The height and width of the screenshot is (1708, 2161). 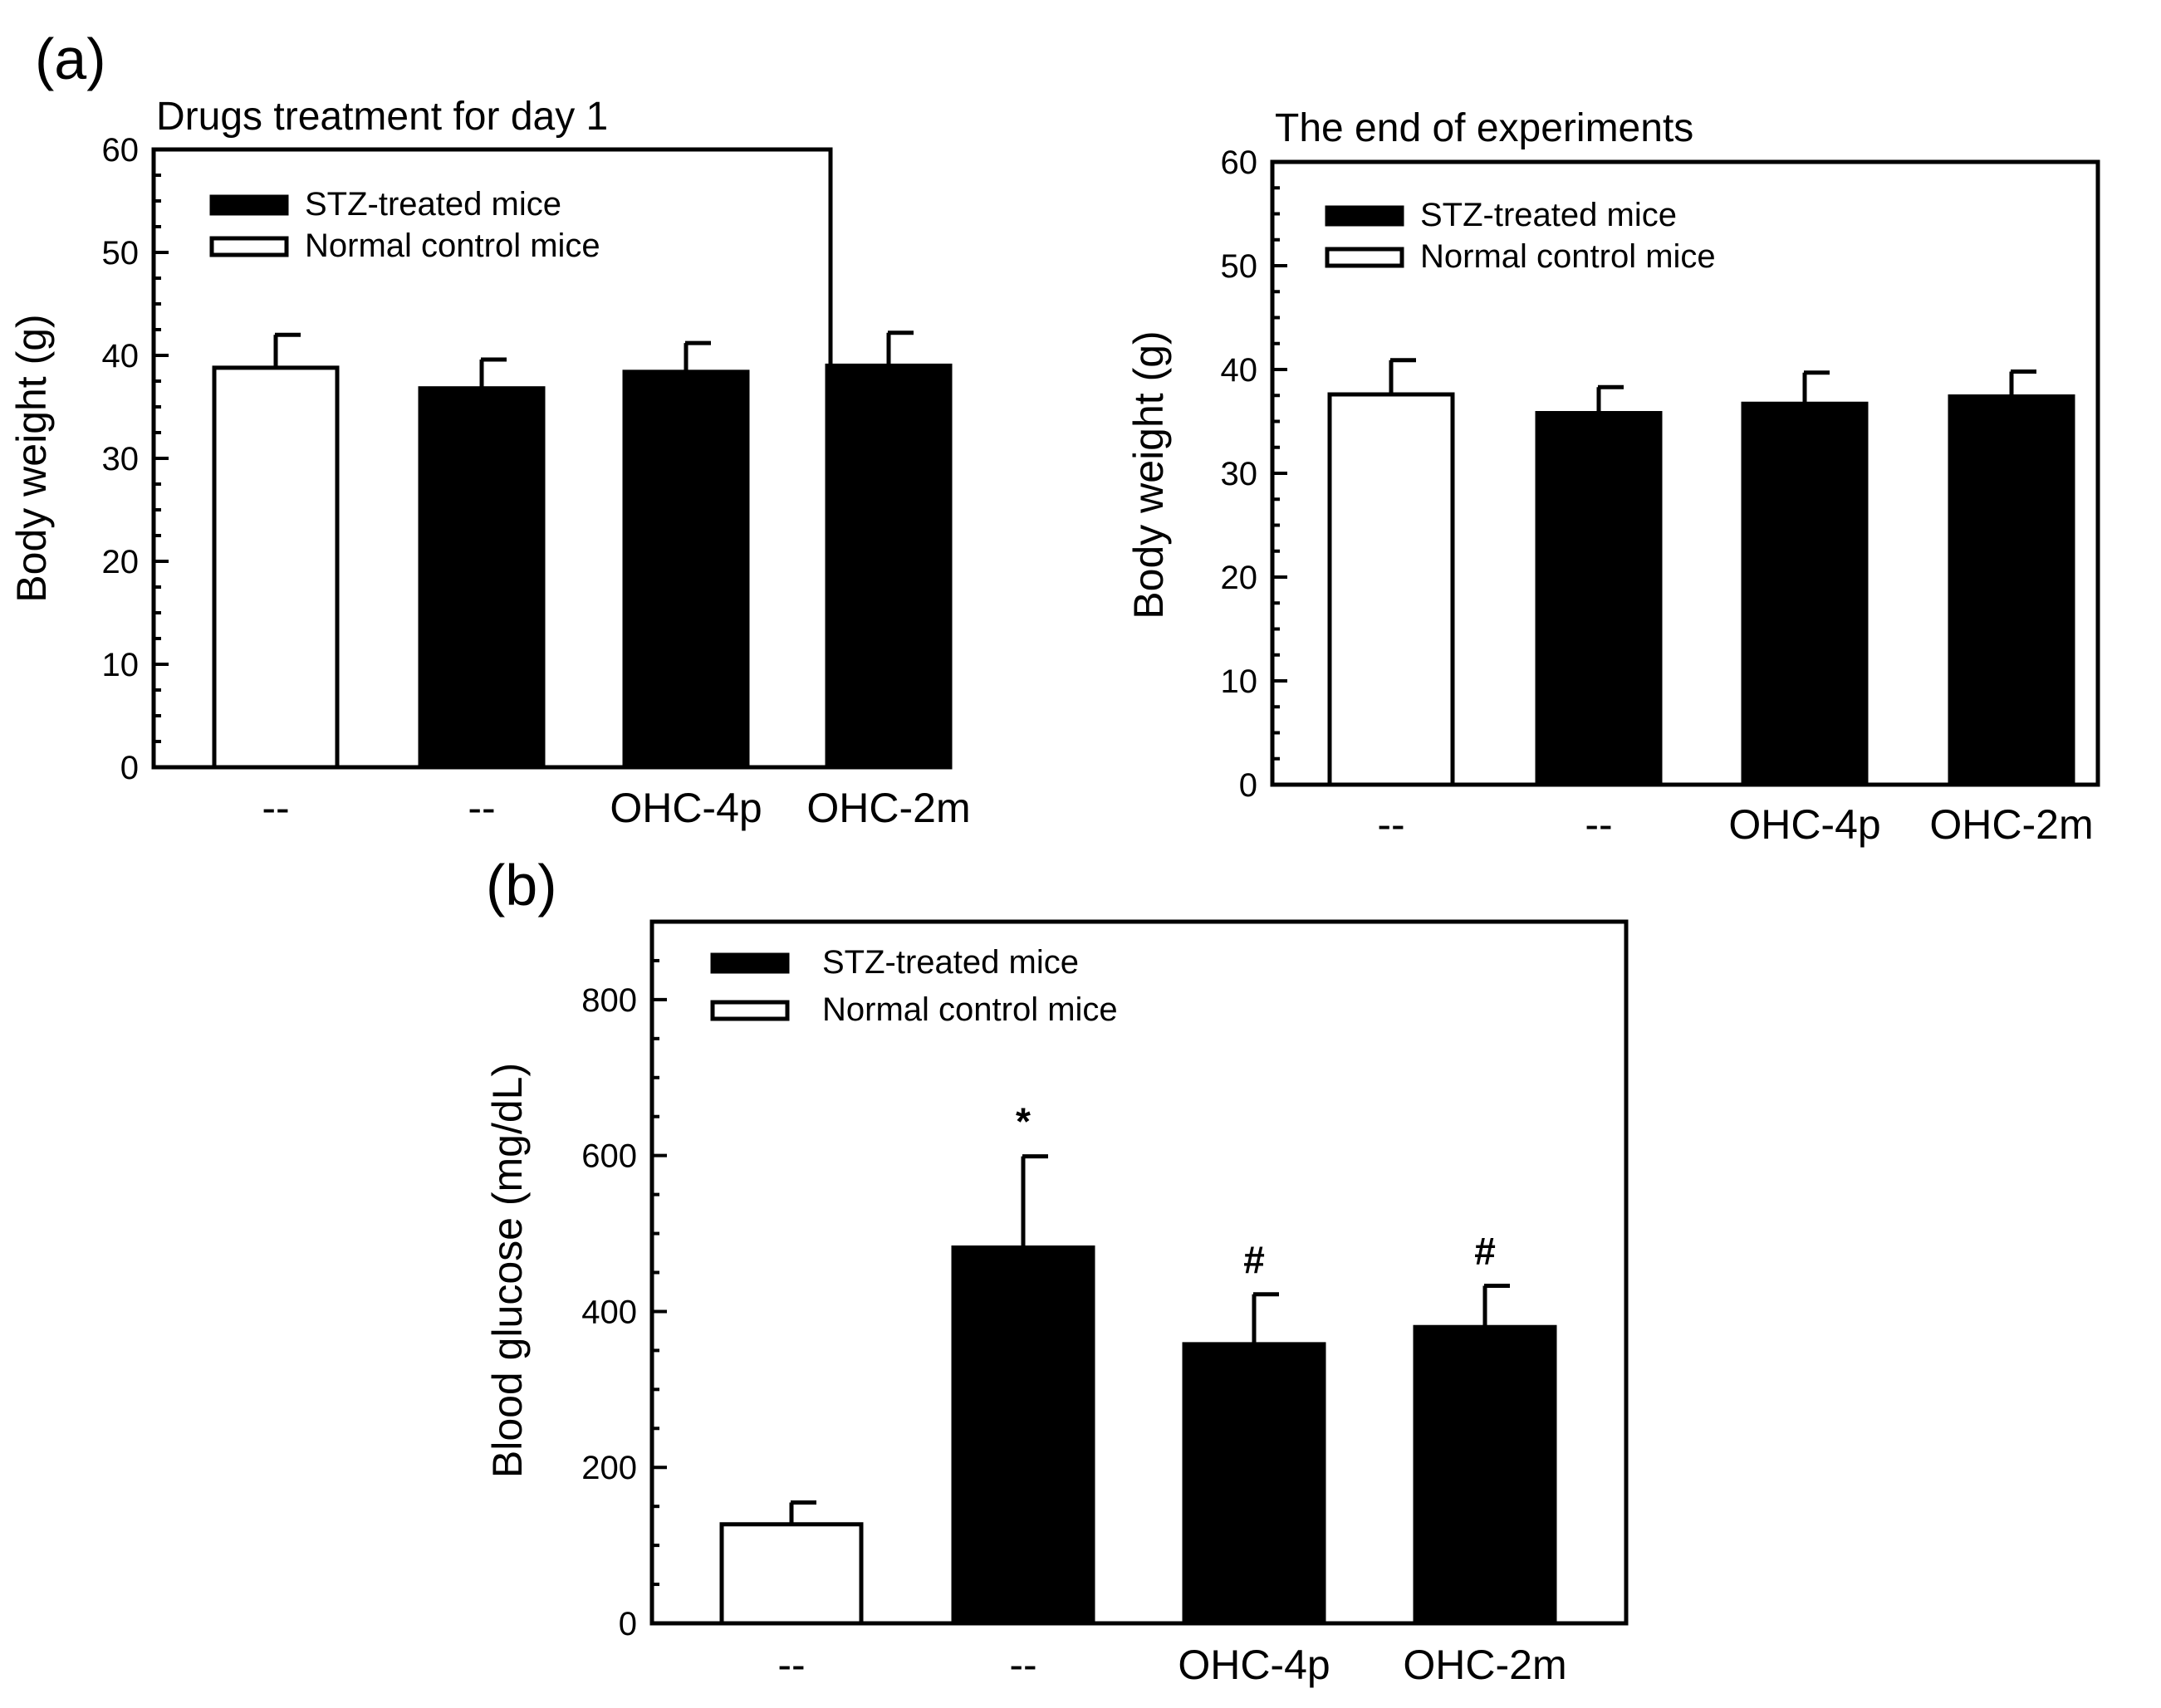 I want to click on y-axis-label: Blood glucose (mg/dL), so click(x=507, y=1270).